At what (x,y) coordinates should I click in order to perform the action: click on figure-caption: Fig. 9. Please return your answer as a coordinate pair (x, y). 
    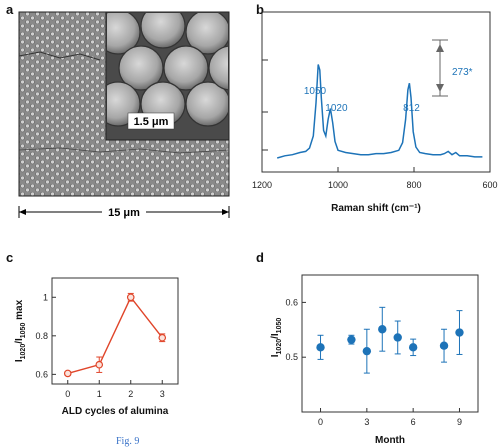
    Looking at the image, I should click on (127, 441).